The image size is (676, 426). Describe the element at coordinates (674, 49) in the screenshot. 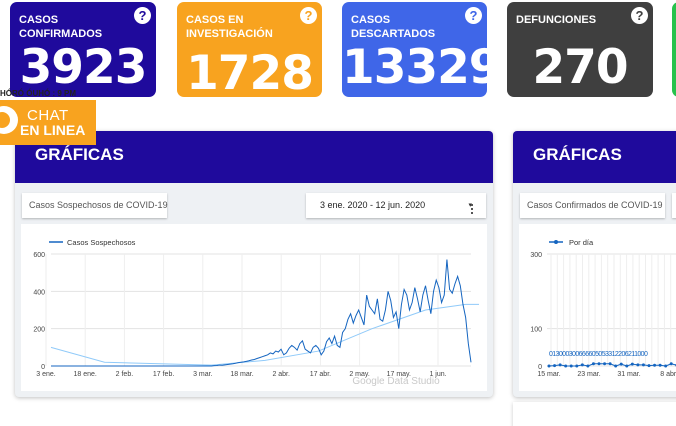

I see `recovered-card-partial` at that location.